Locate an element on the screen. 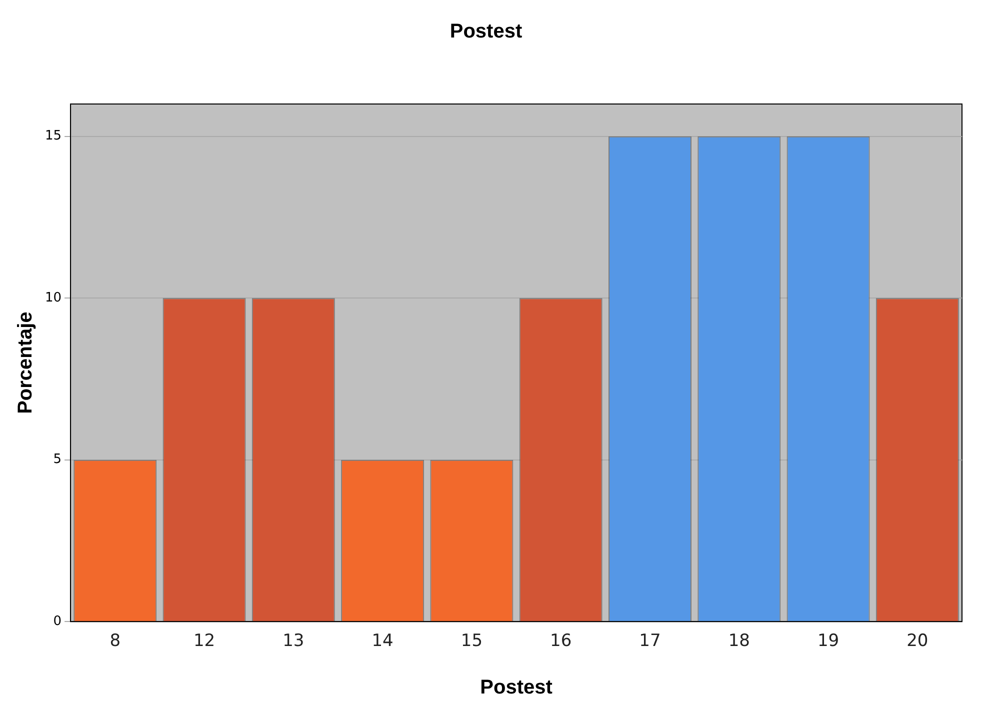  y-tick-label: 15 is located at coordinates (53, 136).